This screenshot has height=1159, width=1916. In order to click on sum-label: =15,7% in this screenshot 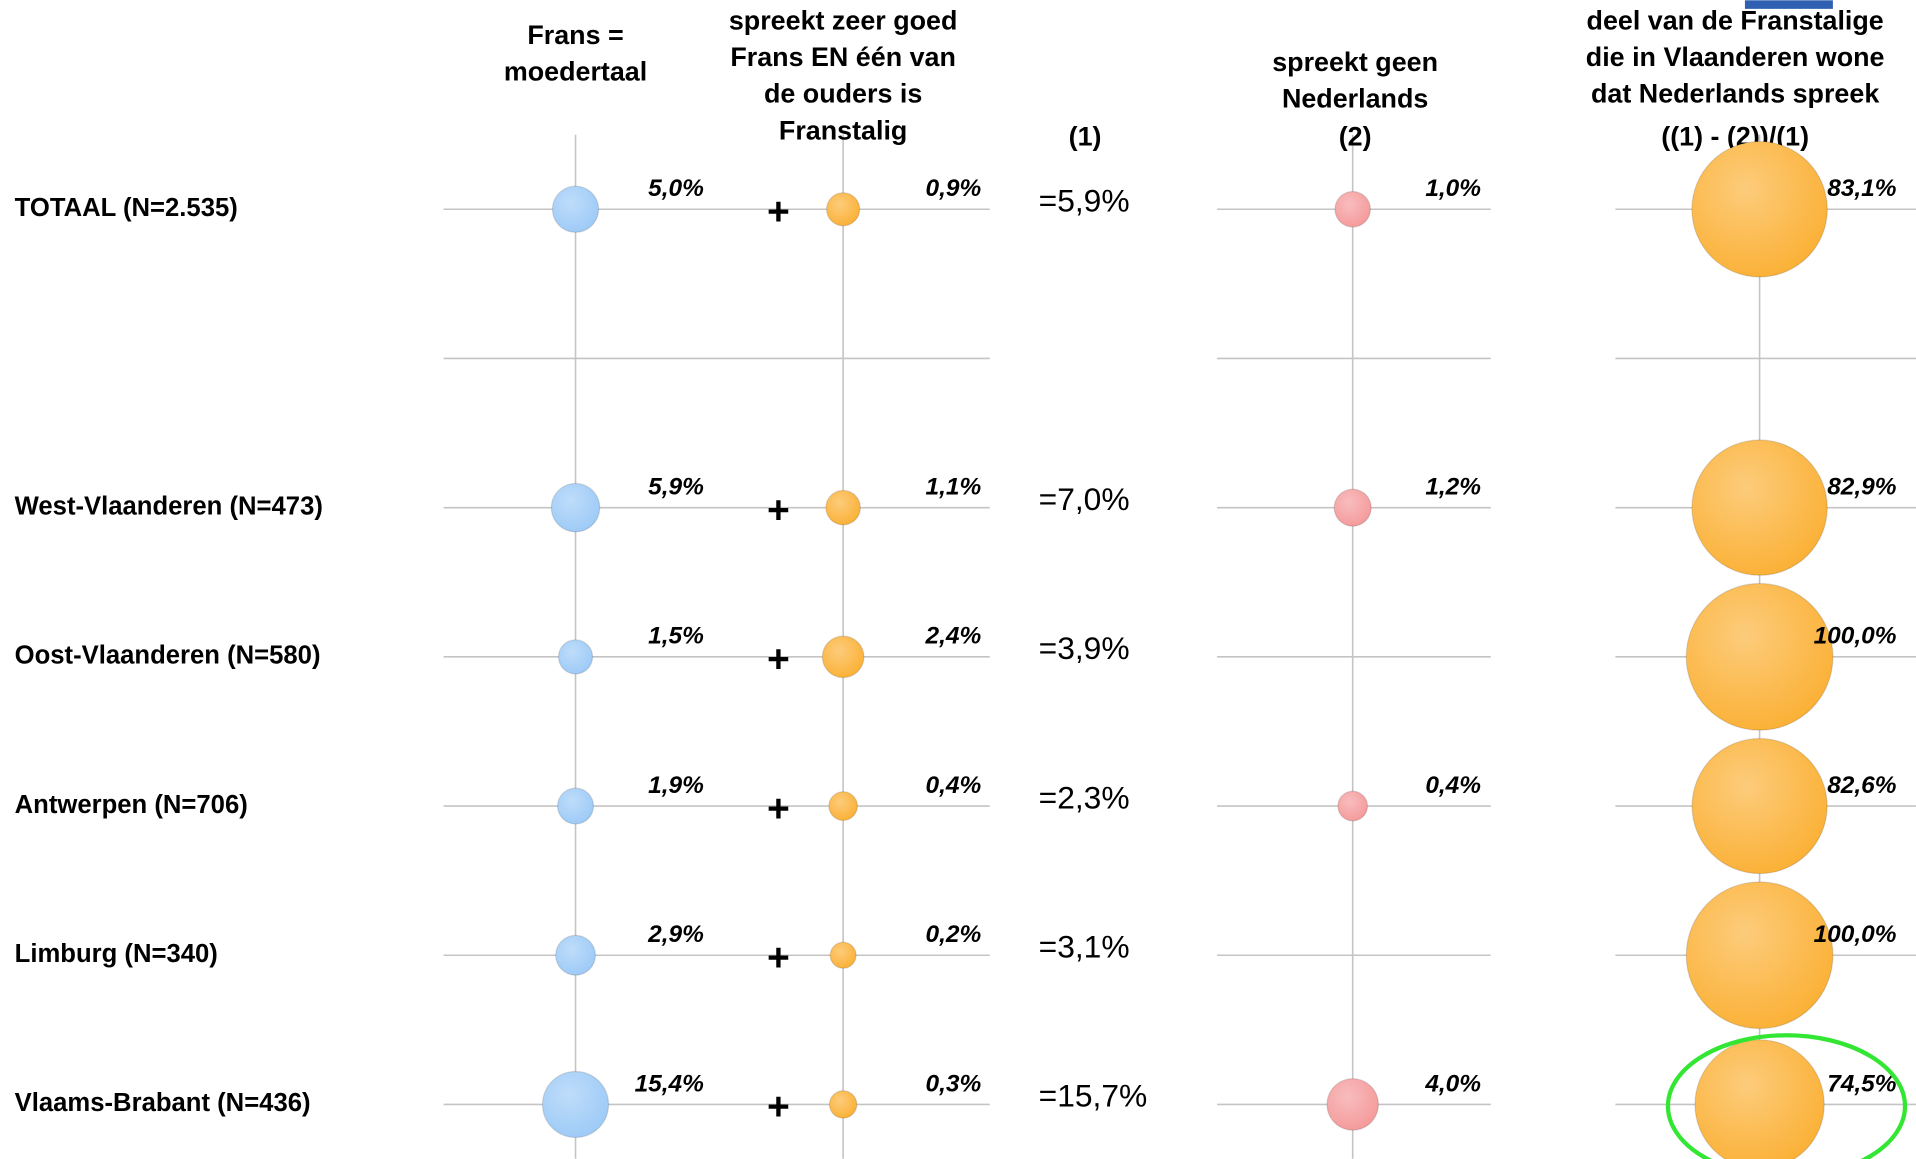, I will do `click(1093, 1096)`.